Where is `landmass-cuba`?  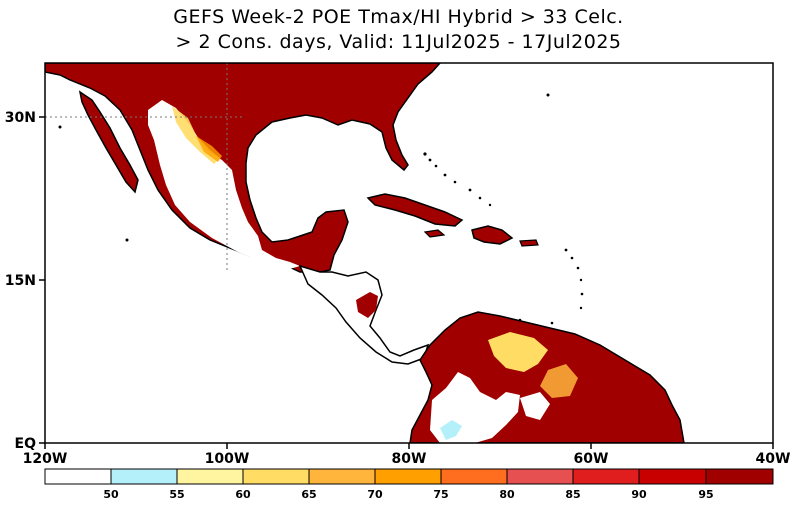
landmass-cuba is located at coordinates (415, 210).